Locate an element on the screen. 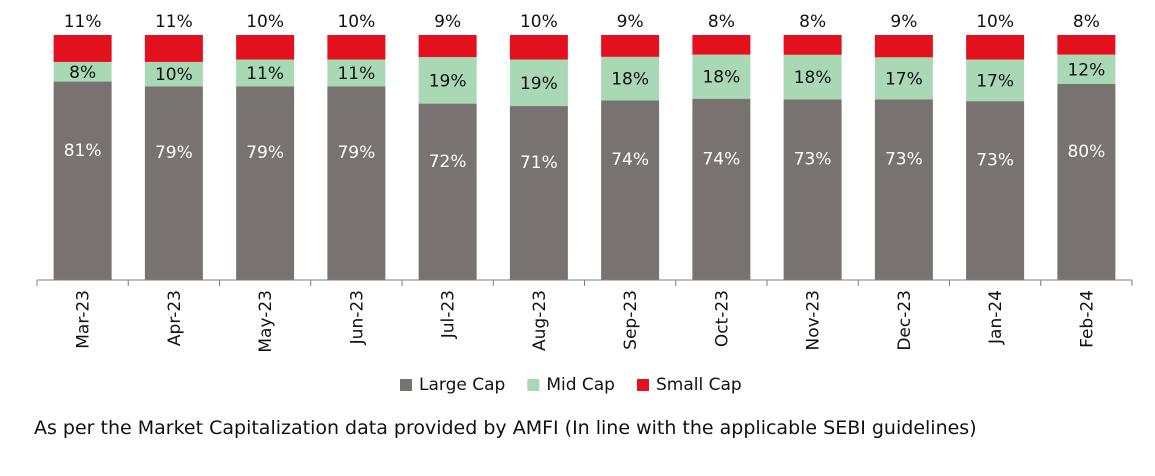  data-label-mid-cap-jun-23: 11% is located at coordinates (356, 74).